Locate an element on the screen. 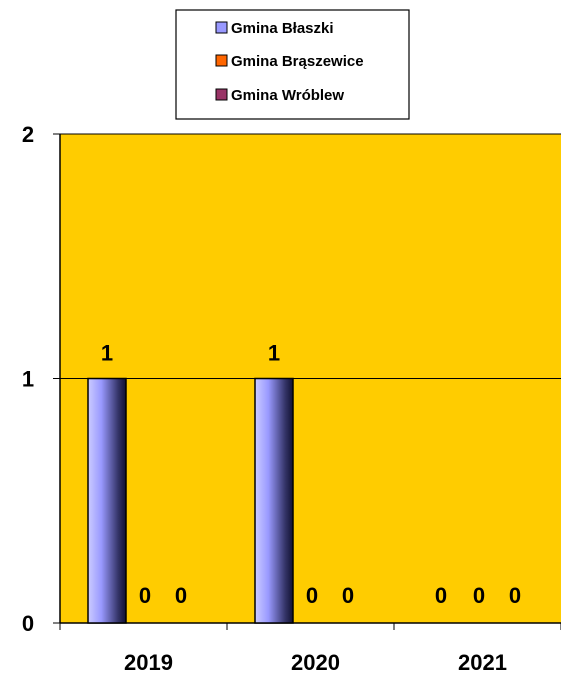 The height and width of the screenshot is (677, 561). data-label-1-2020: 1 is located at coordinates (274, 353).